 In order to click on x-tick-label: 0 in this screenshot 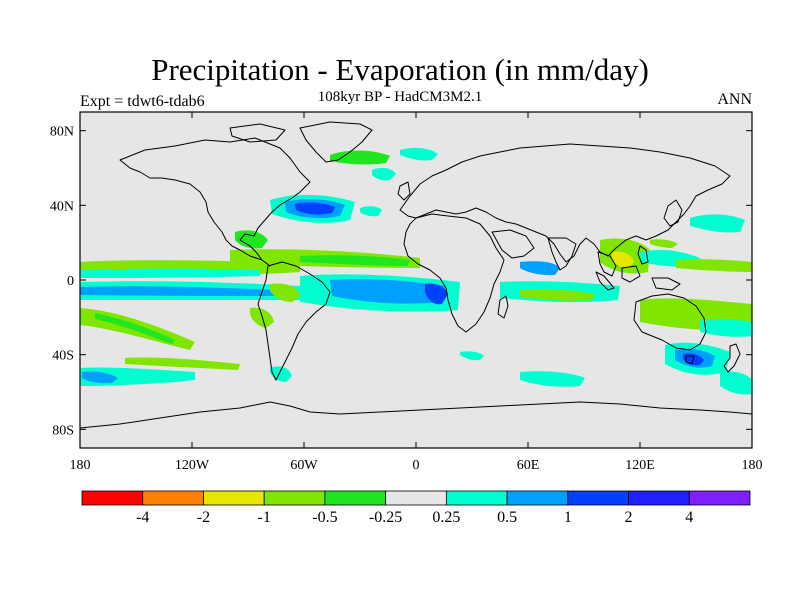, I will do `click(416, 465)`.